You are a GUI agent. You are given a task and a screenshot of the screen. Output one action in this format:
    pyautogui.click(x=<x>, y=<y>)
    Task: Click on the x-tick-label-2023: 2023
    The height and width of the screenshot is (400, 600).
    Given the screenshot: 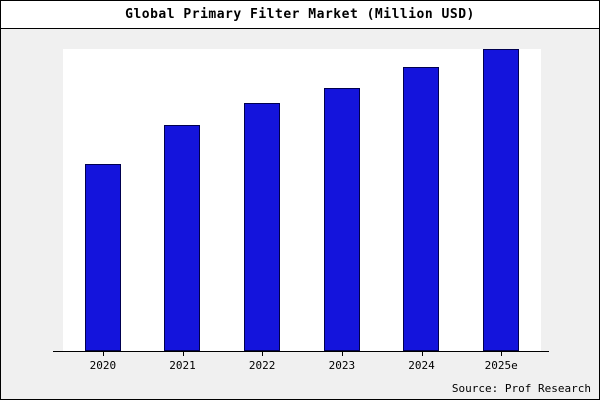 What is the action you would take?
    pyautogui.click(x=342, y=364)
    